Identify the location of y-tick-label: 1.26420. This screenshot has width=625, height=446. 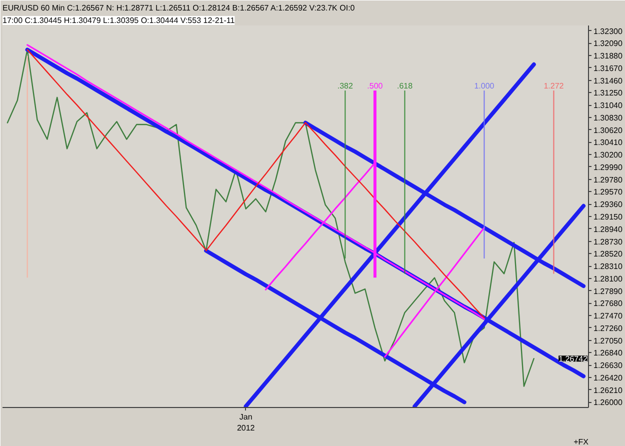
(608, 377).